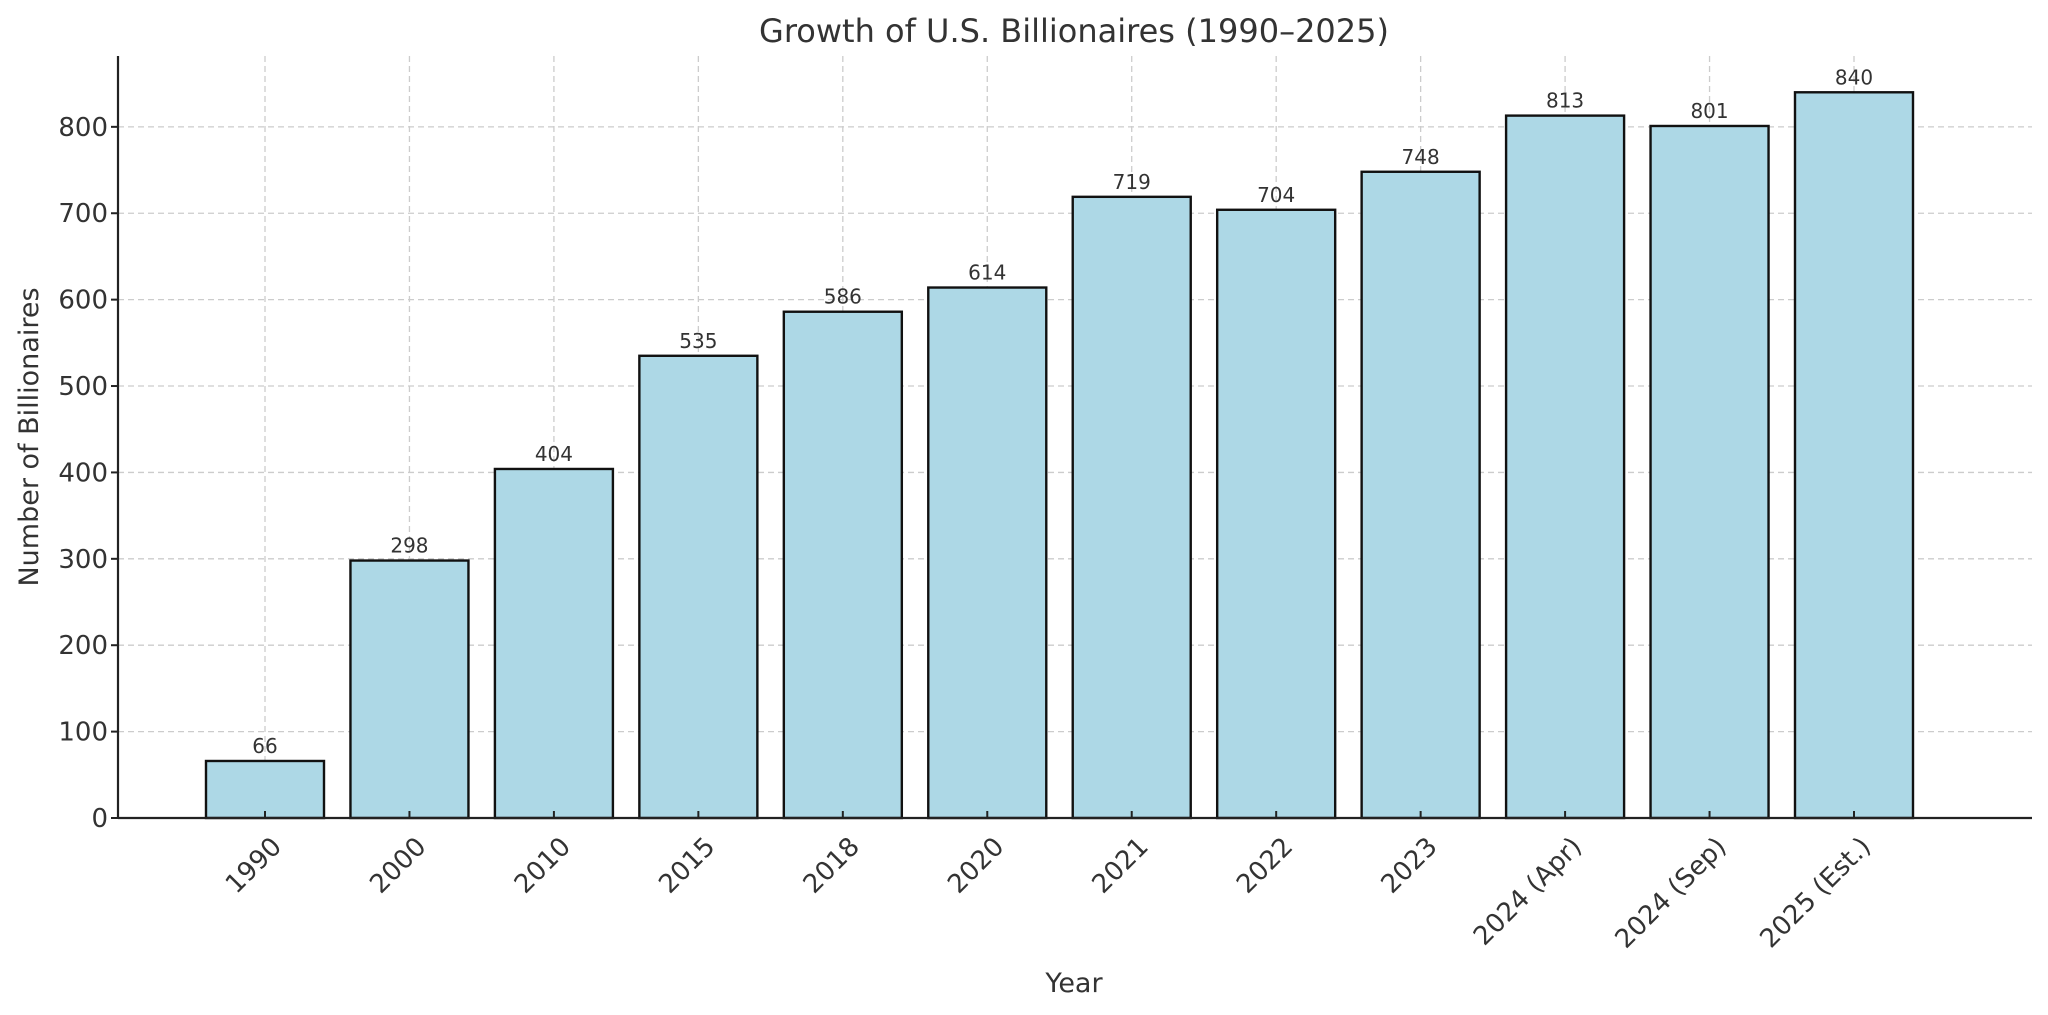 The image size is (2048, 1015). Describe the element at coordinates (83, 646) in the screenshot. I see `y-tick-label: 200` at that location.